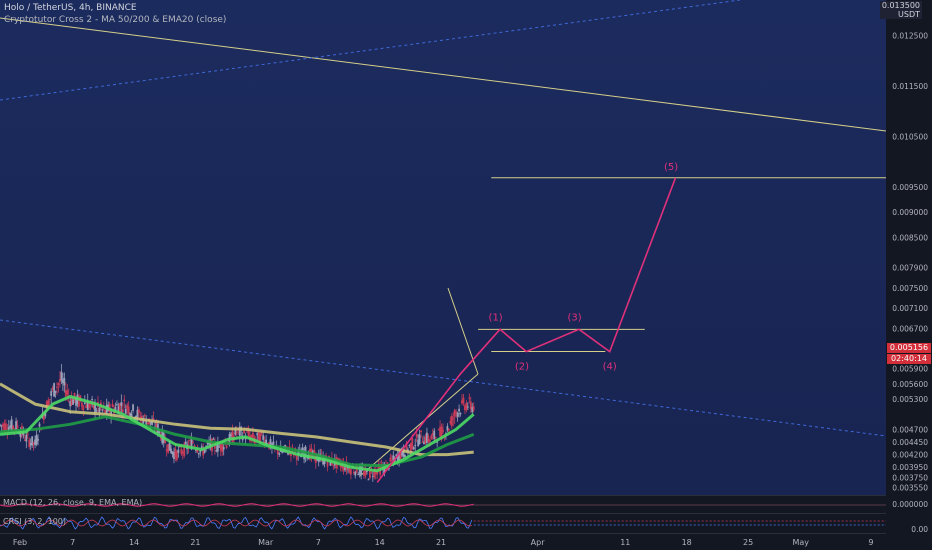 Image resolution: width=932 pixels, height=550 pixels. Describe the element at coordinates (610, 367) in the screenshot. I see `wave-label: (4)` at that location.